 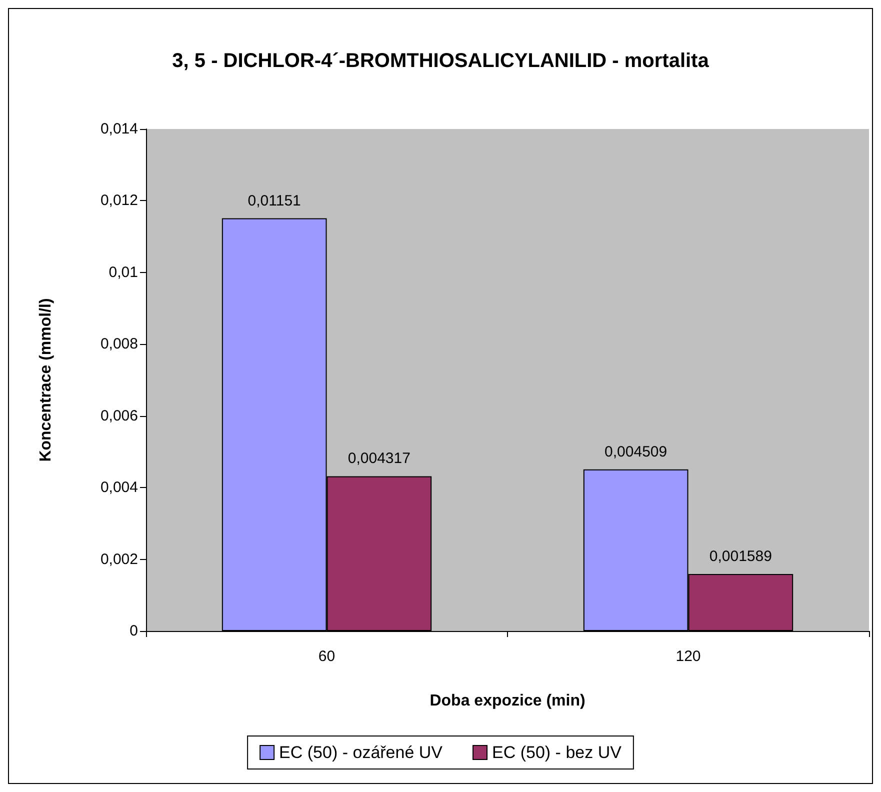 I want to click on y-tick-label: 0,004, so click(x=119, y=487).